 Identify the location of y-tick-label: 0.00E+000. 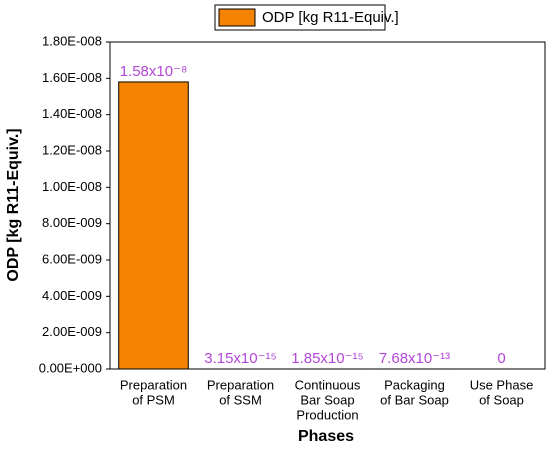
(70, 367).